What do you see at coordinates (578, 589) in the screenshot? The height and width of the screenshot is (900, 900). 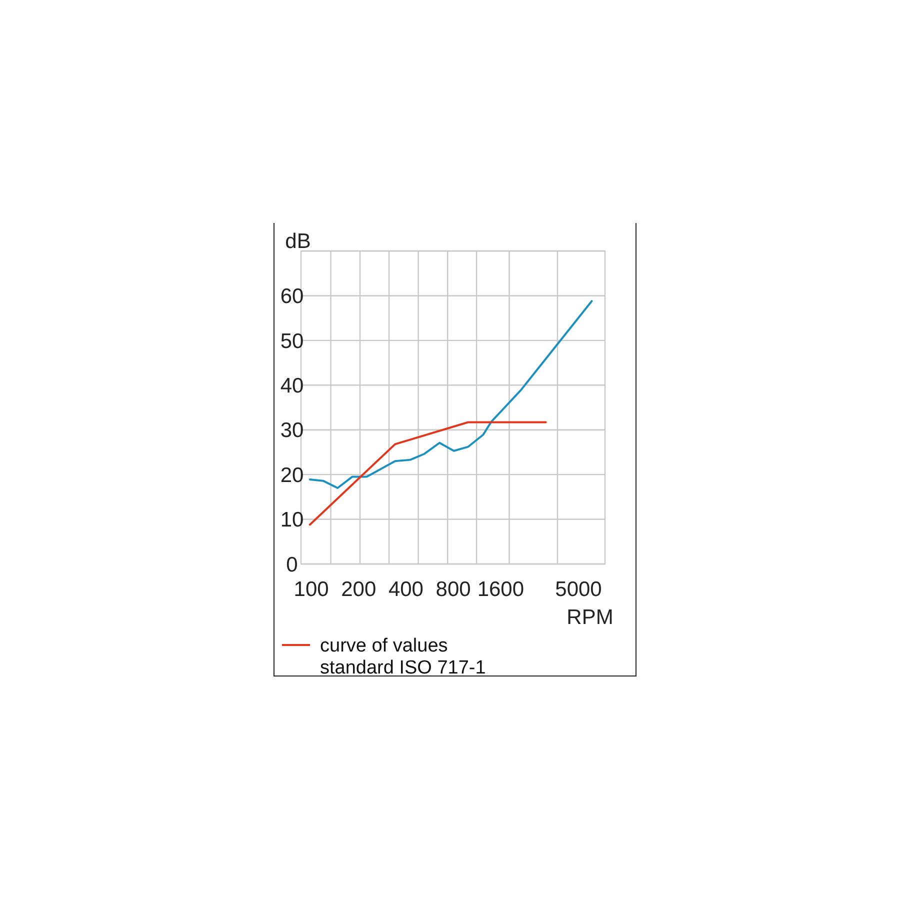 I see `x-tick-label: 5000` at bounding box center [578, 589].